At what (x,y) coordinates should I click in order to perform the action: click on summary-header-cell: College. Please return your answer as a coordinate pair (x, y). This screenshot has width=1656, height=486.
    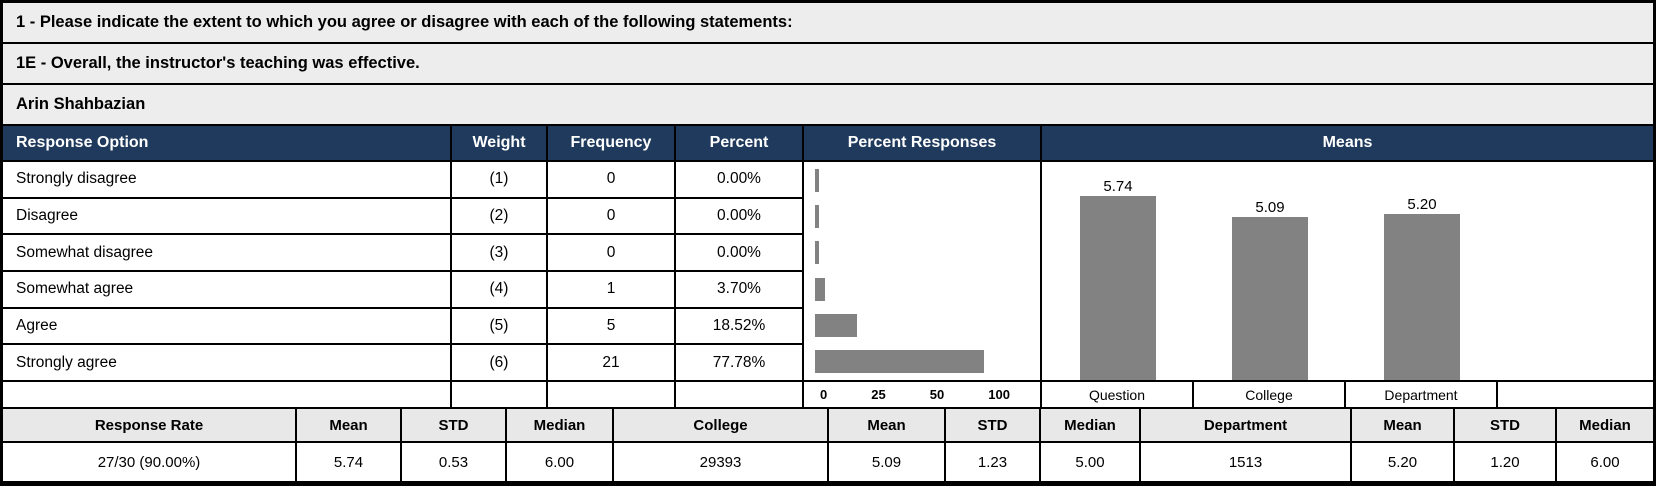
    Looking at the image, I should click on (721, 425).